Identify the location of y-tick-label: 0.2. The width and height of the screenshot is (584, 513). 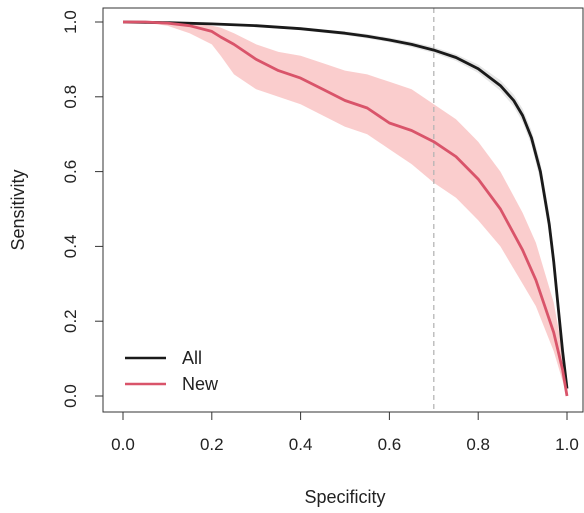
(70, 321).